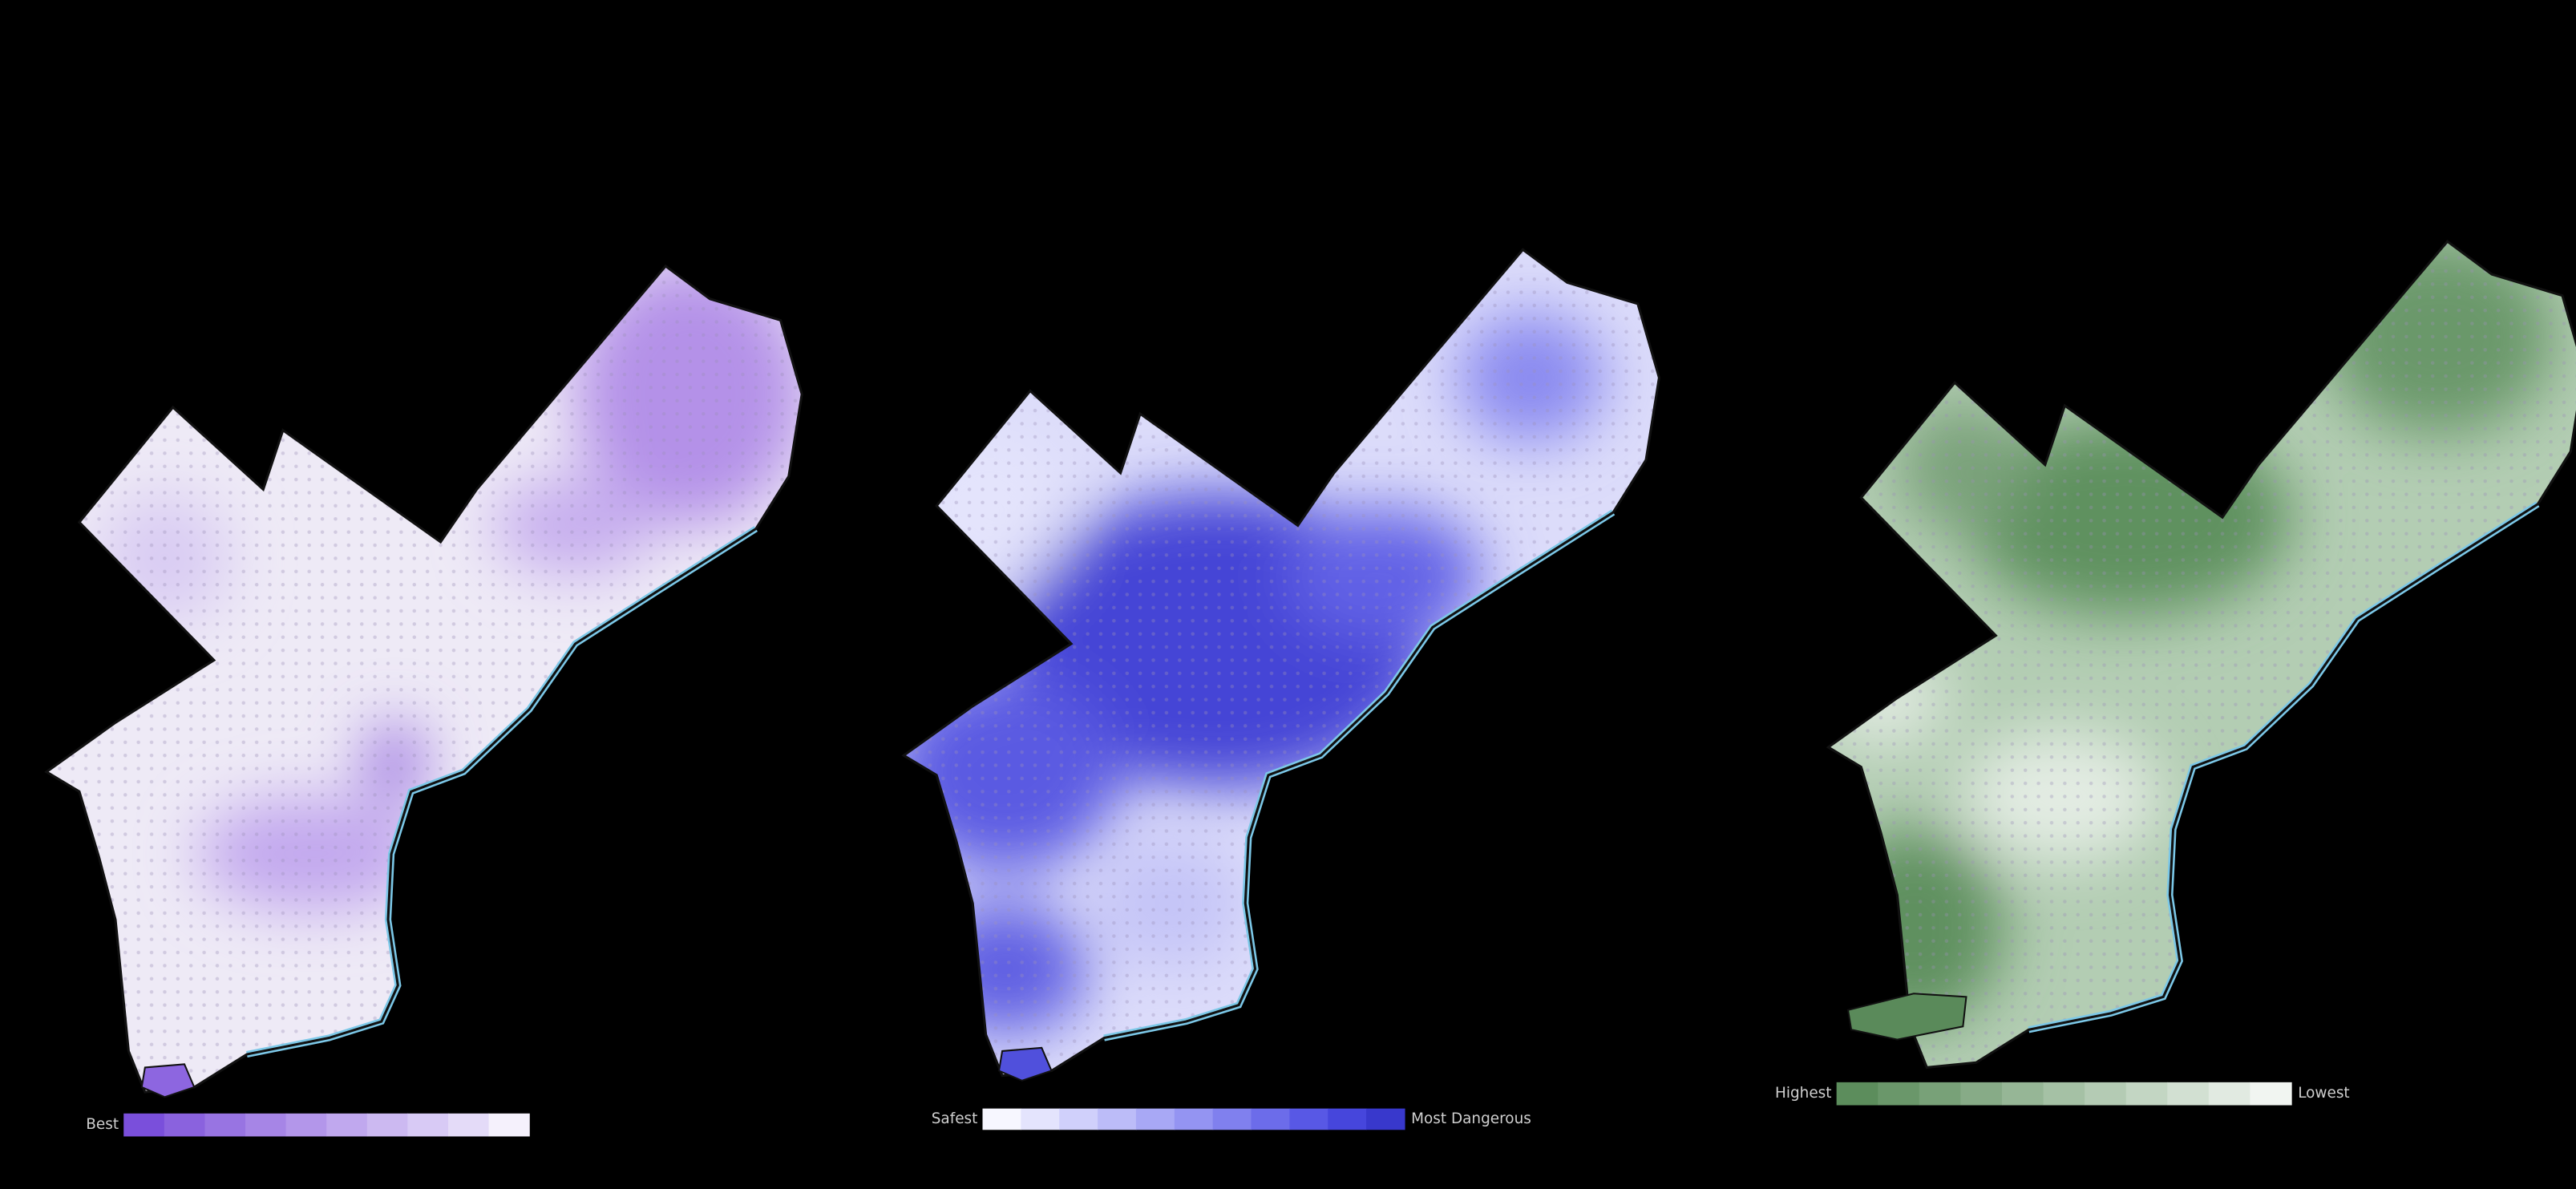 The height and width of the screenshot is (1189, 2576). What do you see at coordinates (1471, 1118) in the screenshot?
I see `legend-label-right: Most Dangerous` at bounding box center [1471, 1118].